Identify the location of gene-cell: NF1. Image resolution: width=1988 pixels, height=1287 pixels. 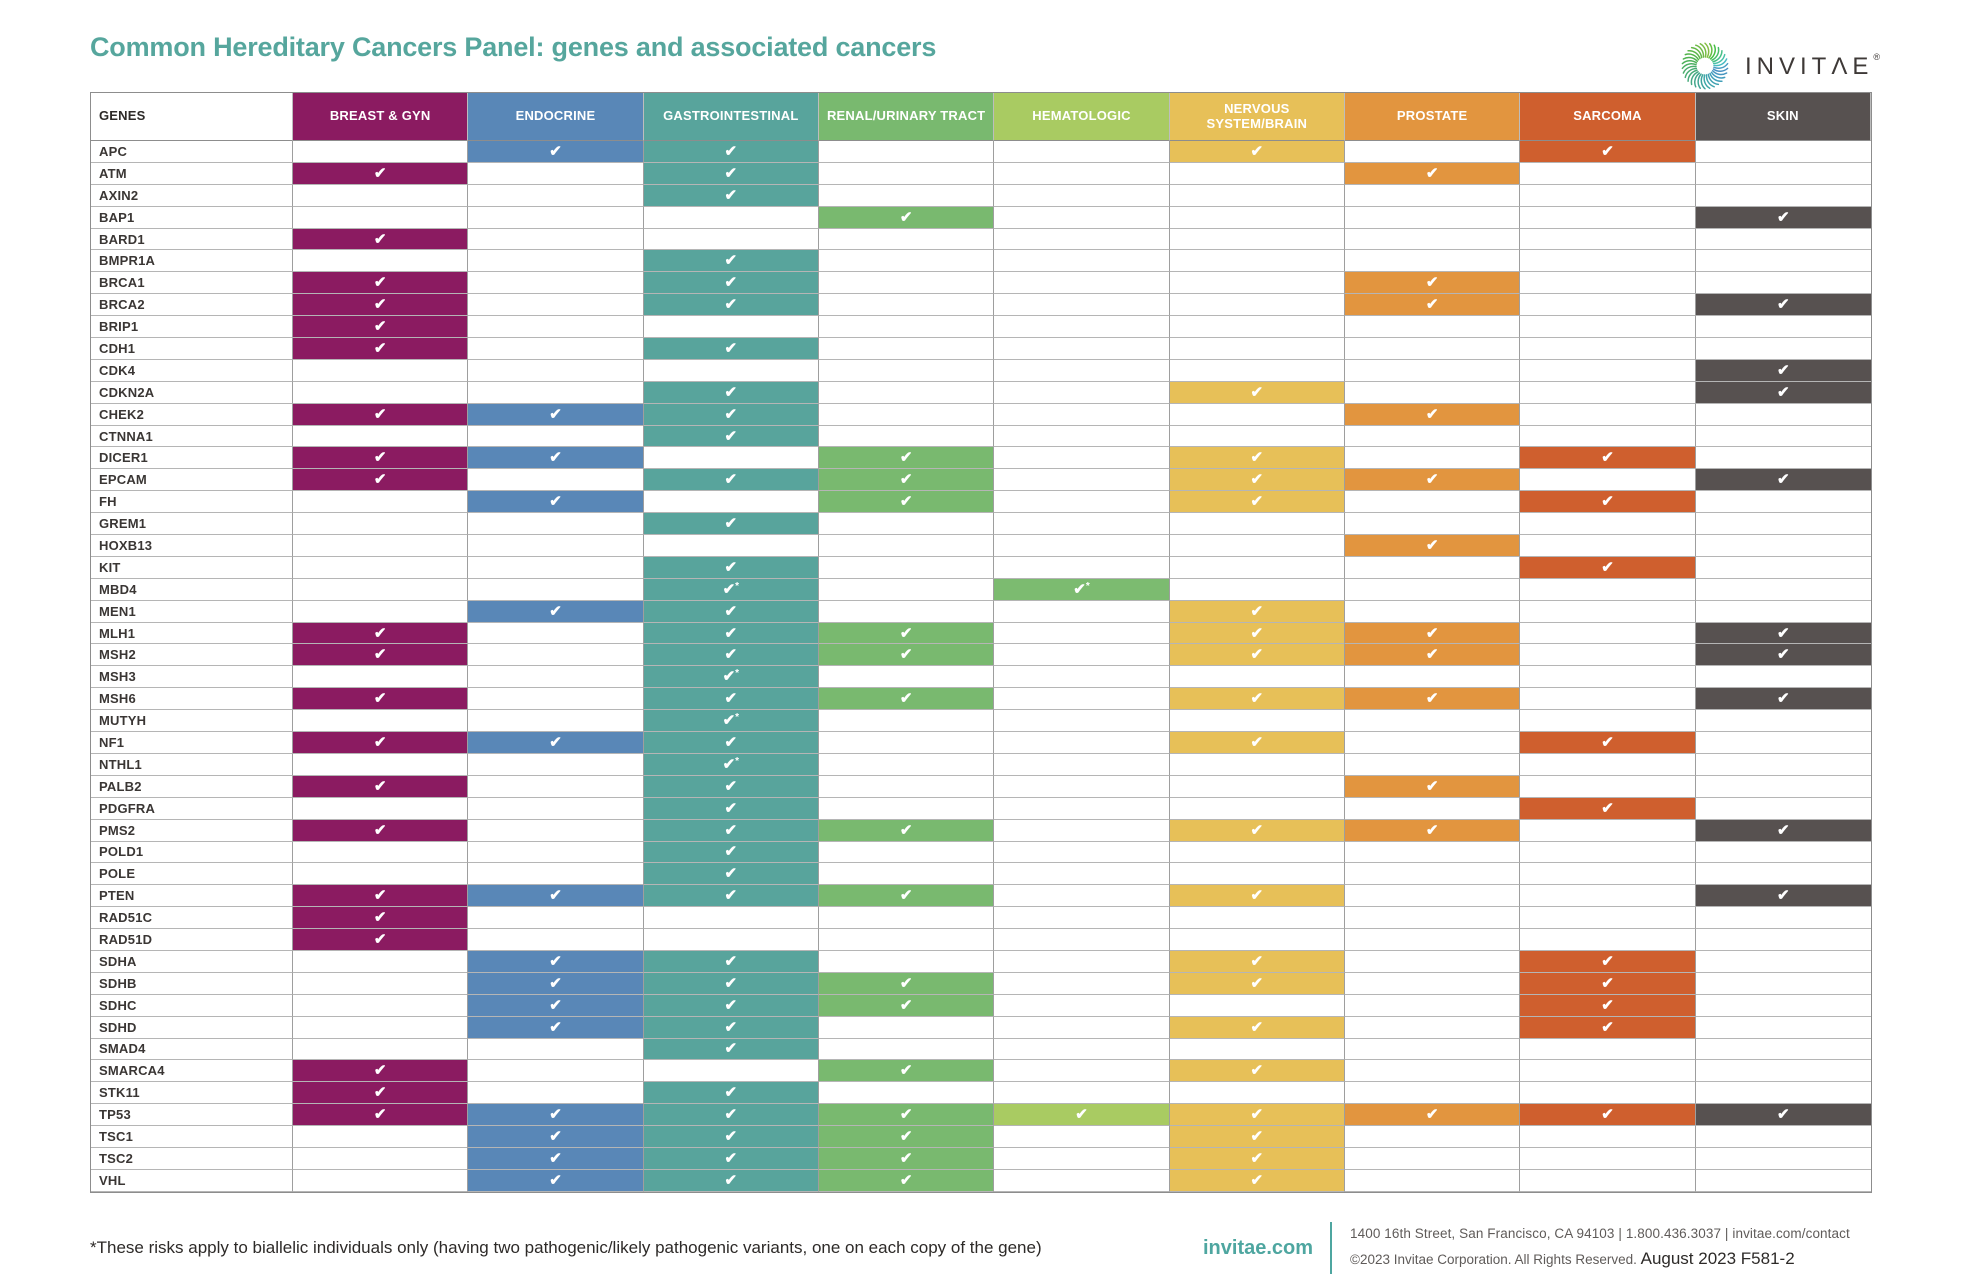
(192, 743).